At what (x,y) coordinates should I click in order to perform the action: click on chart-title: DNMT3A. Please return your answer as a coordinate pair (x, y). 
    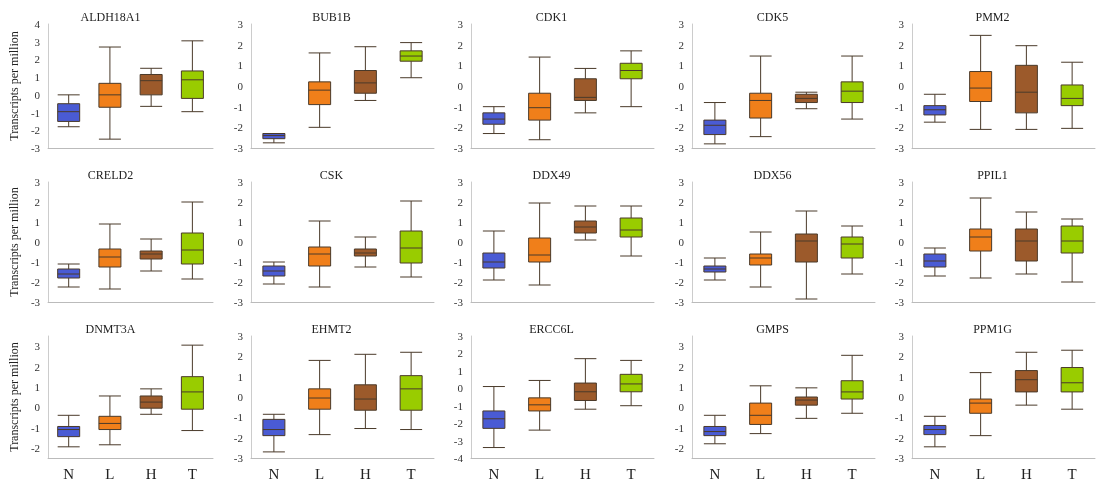
    Looking at the image, I should click on (110, 329).